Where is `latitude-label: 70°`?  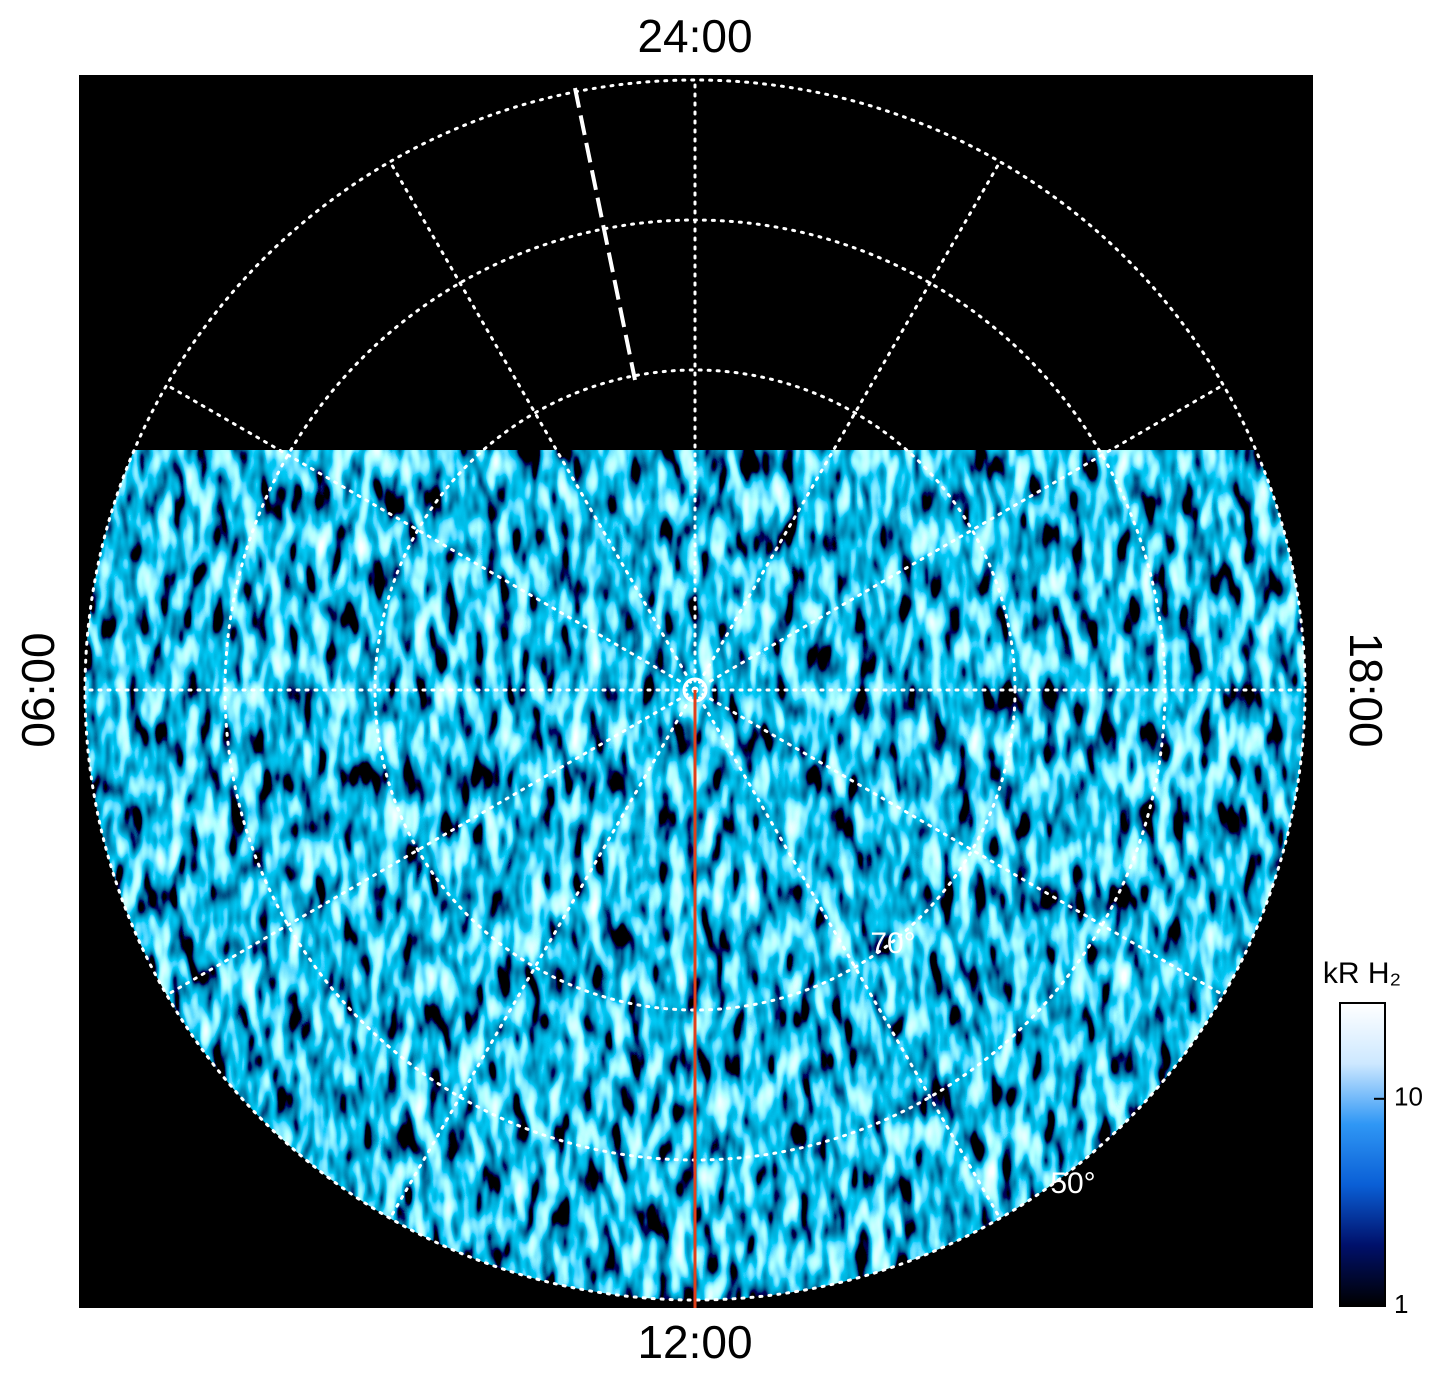 latitude-label: 70° is located at coordinates (892, 943).